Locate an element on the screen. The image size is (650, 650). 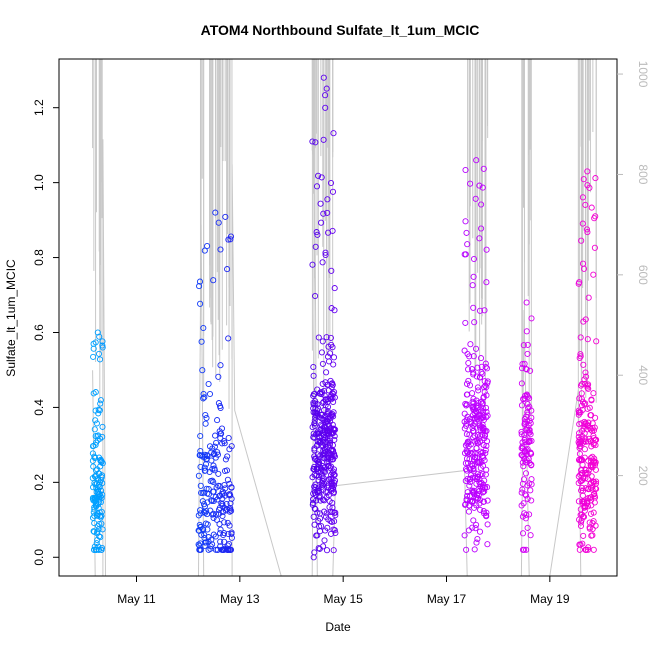
x-tick-label: May 11 is located at coordinates (136, 599).